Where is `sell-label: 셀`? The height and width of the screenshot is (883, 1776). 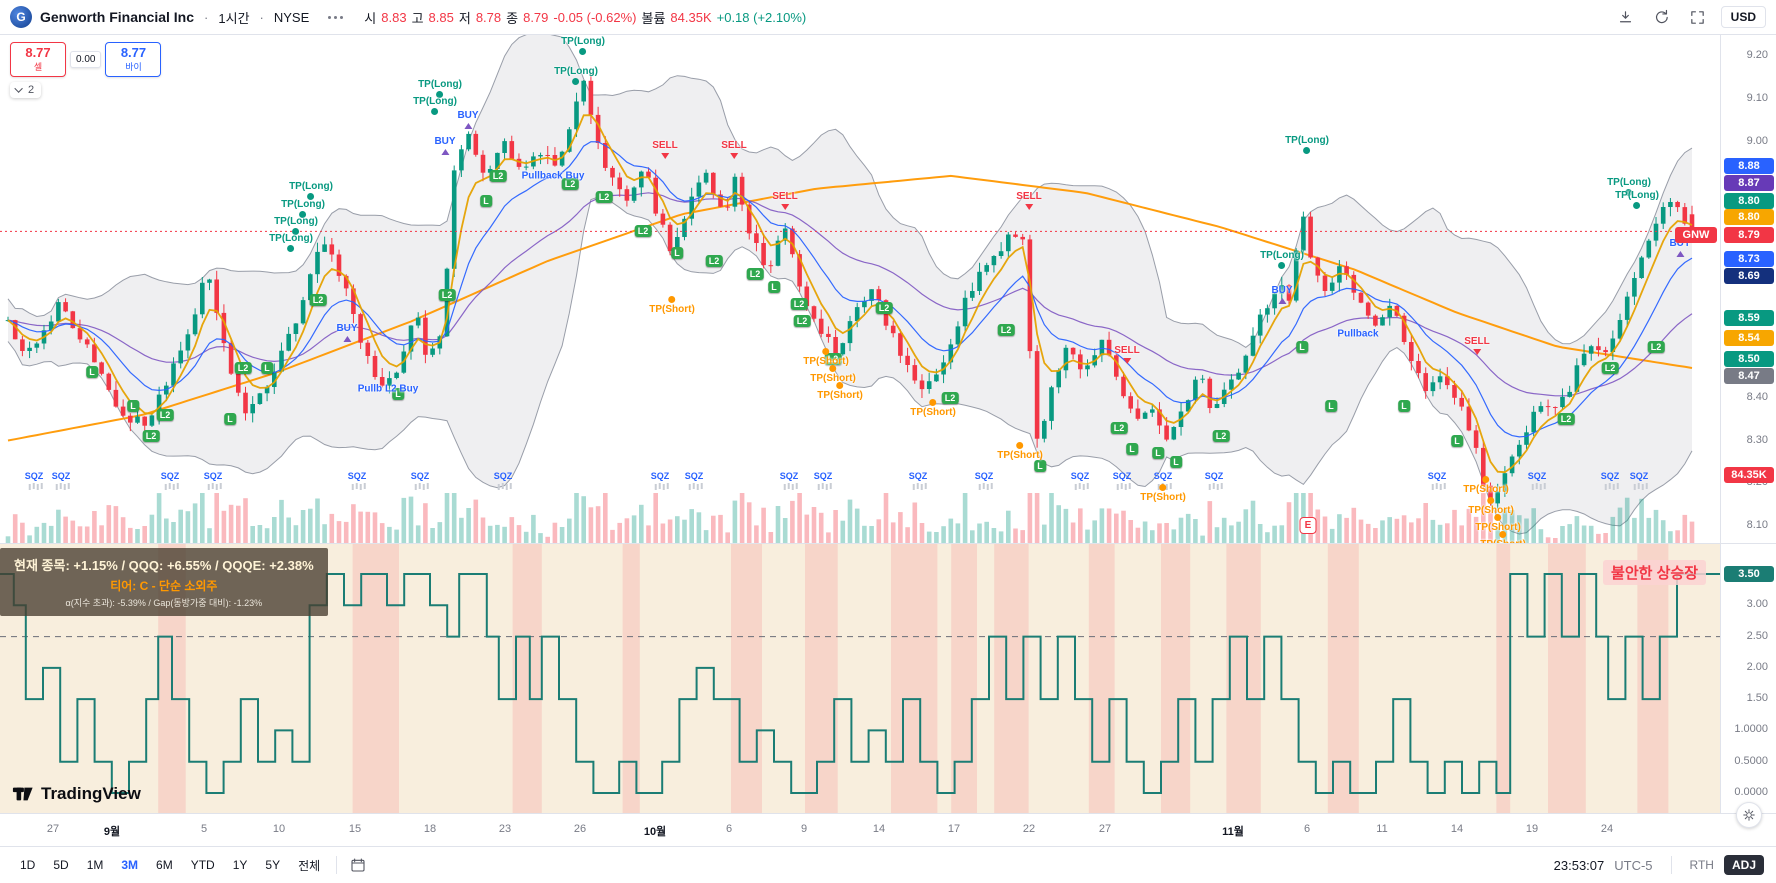
sell-label: 셀 is located at coordinates (38, 67).